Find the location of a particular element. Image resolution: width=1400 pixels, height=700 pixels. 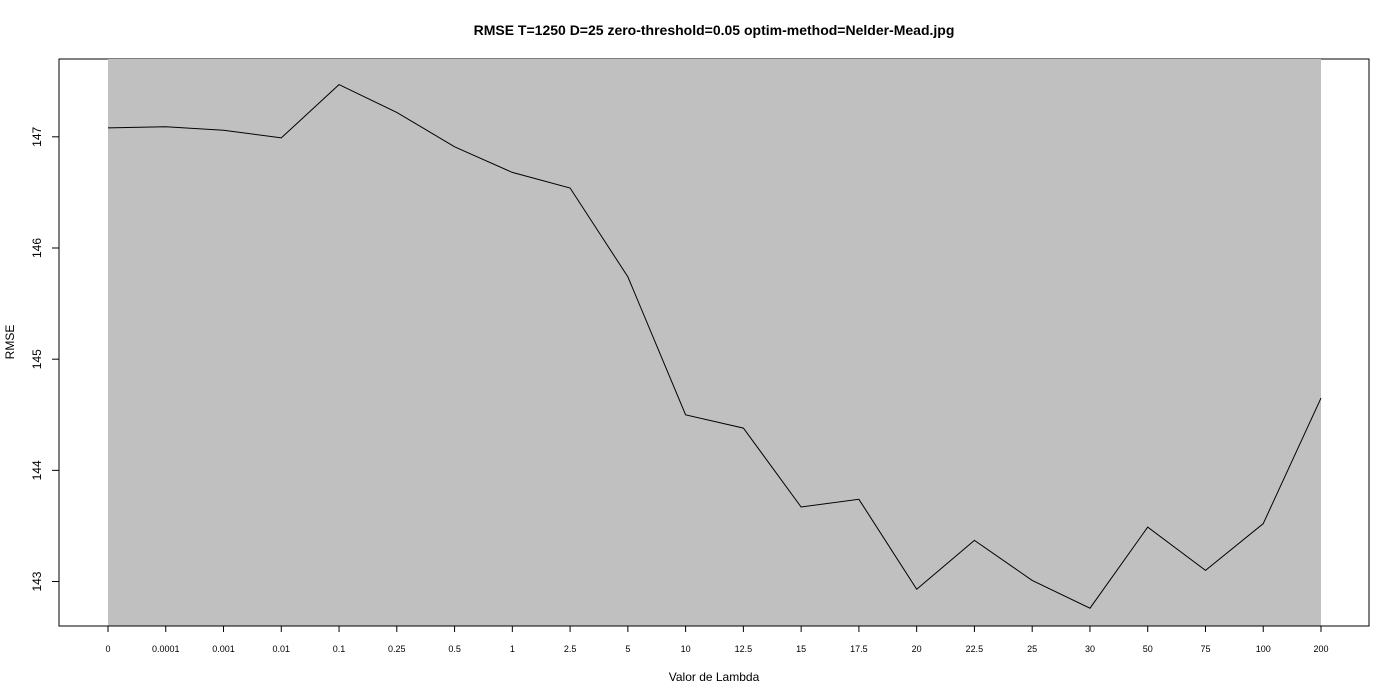

x-tick-label: 12.5 is located at coordinates (744, 649).